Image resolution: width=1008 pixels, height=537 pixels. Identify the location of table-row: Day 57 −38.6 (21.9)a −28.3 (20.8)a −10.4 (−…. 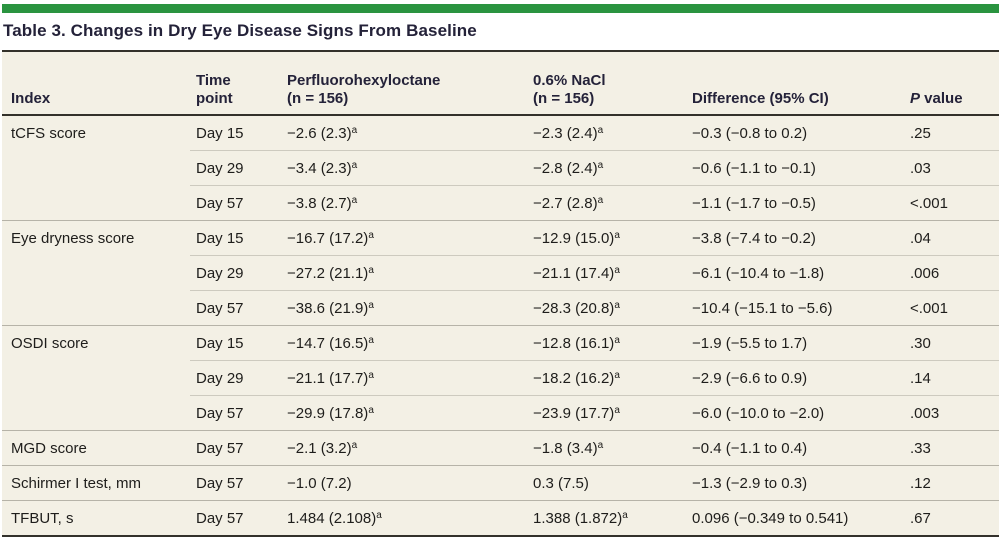
(500, 308).